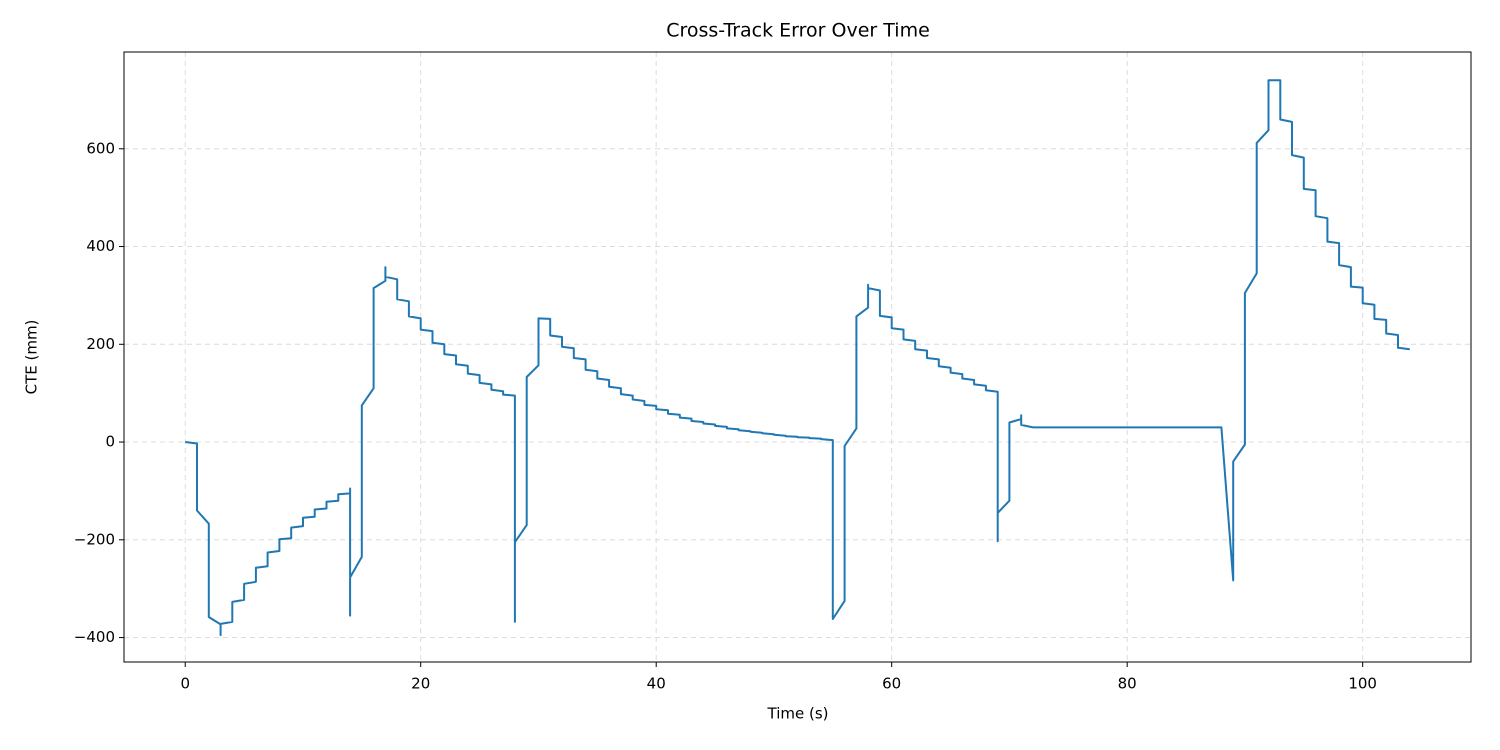 This screenshot has width=1500, height=750. What do you see at coordinates (100, 148) in the screenshot?
I see `y-tick-label: 600` at bounding box center [100, 148].